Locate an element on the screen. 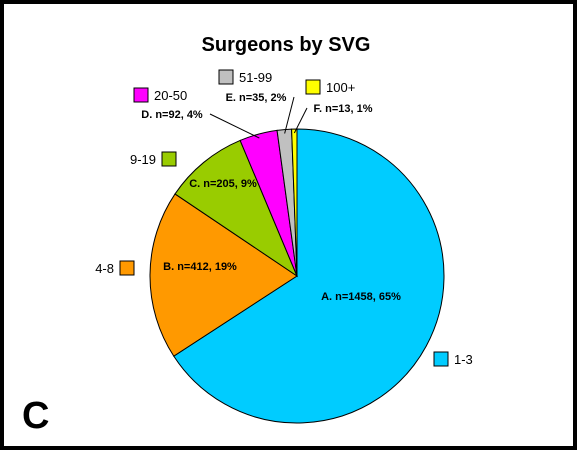  legend-label-c: 9-19 is located at coordinates (143, 159).